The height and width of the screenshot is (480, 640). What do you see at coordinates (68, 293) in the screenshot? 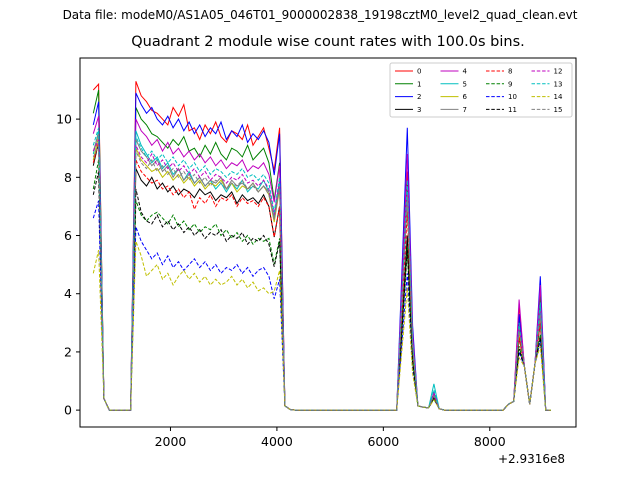
I see `y-tick-label: 4` at bounding box center [68, 293].